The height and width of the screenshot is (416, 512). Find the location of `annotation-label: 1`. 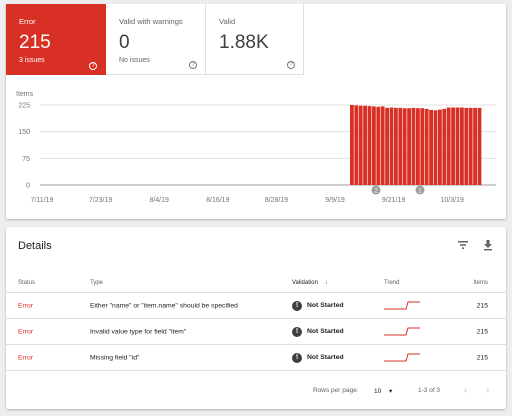

annotation-label: 1 is located at coordinates (420, 192).